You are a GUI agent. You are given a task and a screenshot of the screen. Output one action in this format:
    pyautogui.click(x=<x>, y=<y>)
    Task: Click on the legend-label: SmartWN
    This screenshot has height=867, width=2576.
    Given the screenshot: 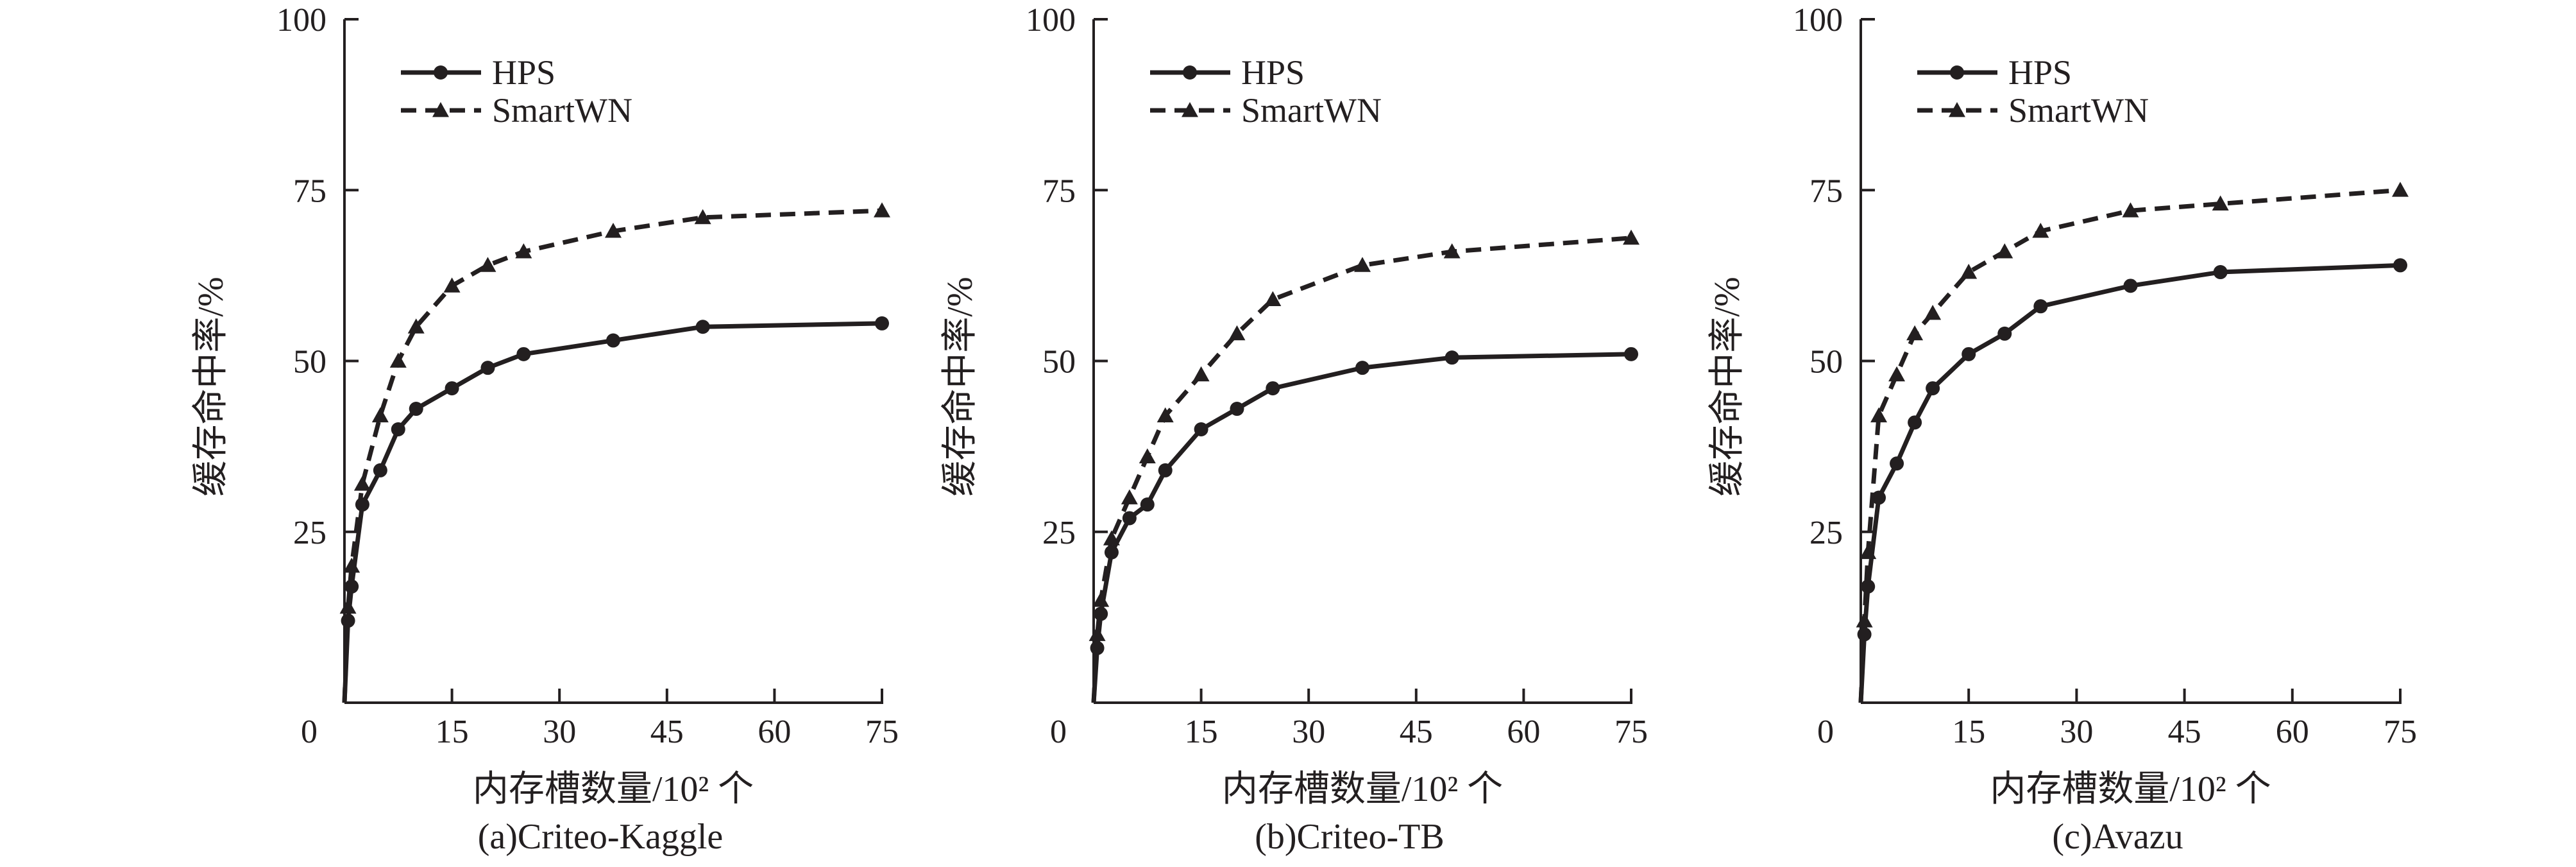 What is the action you would take?
    pyautogui.click(x=2078, y=110)
    